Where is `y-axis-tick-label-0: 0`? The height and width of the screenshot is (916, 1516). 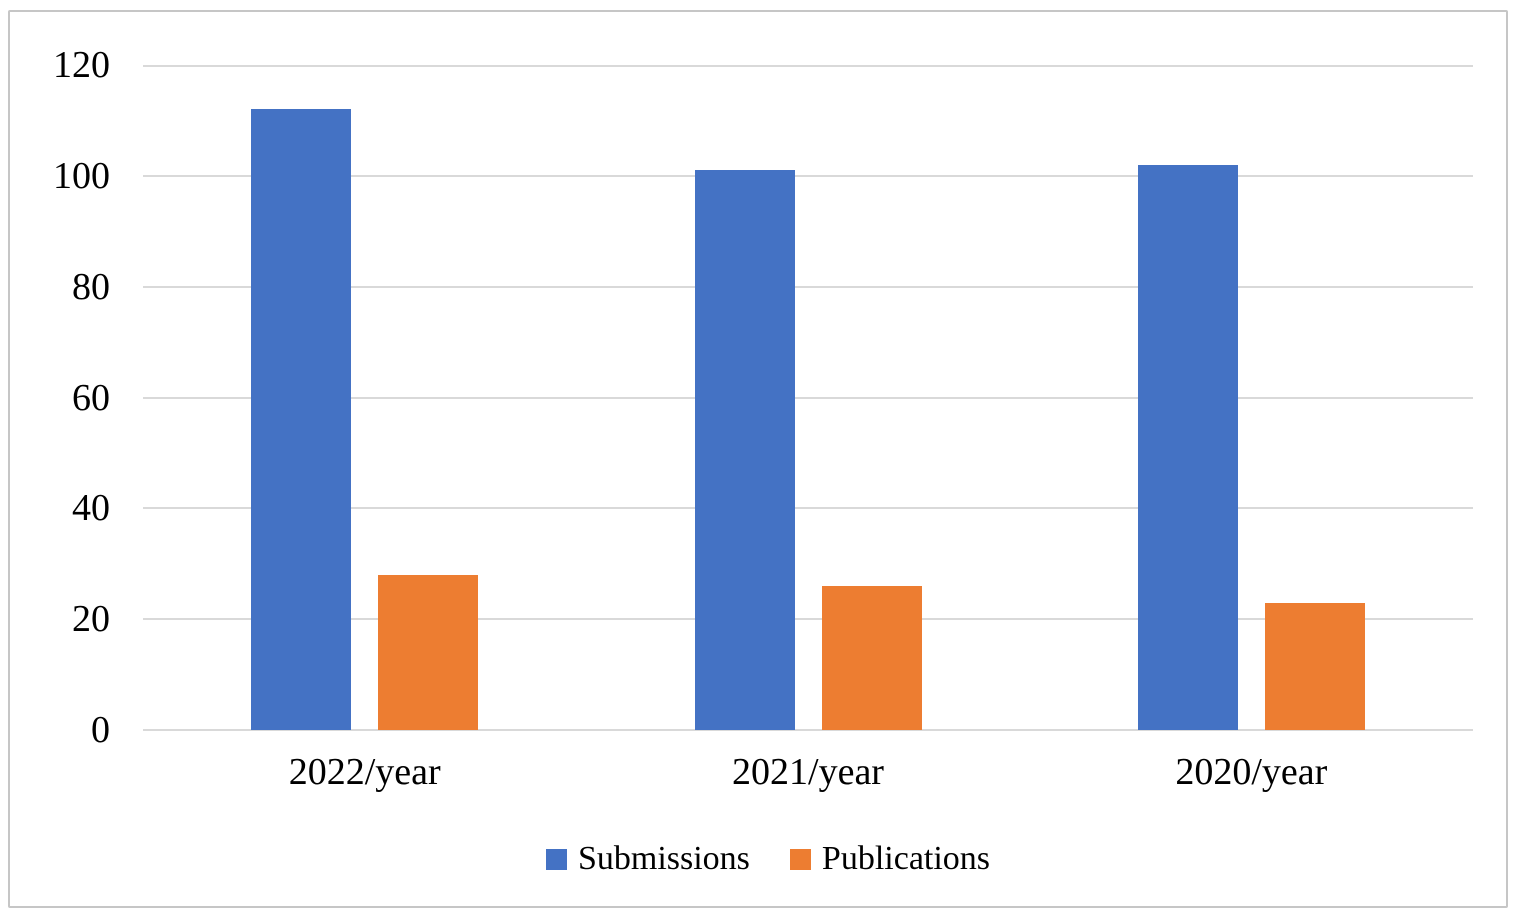 y-axis-tick-label-0: 0 is located at coordinates (100, 730).